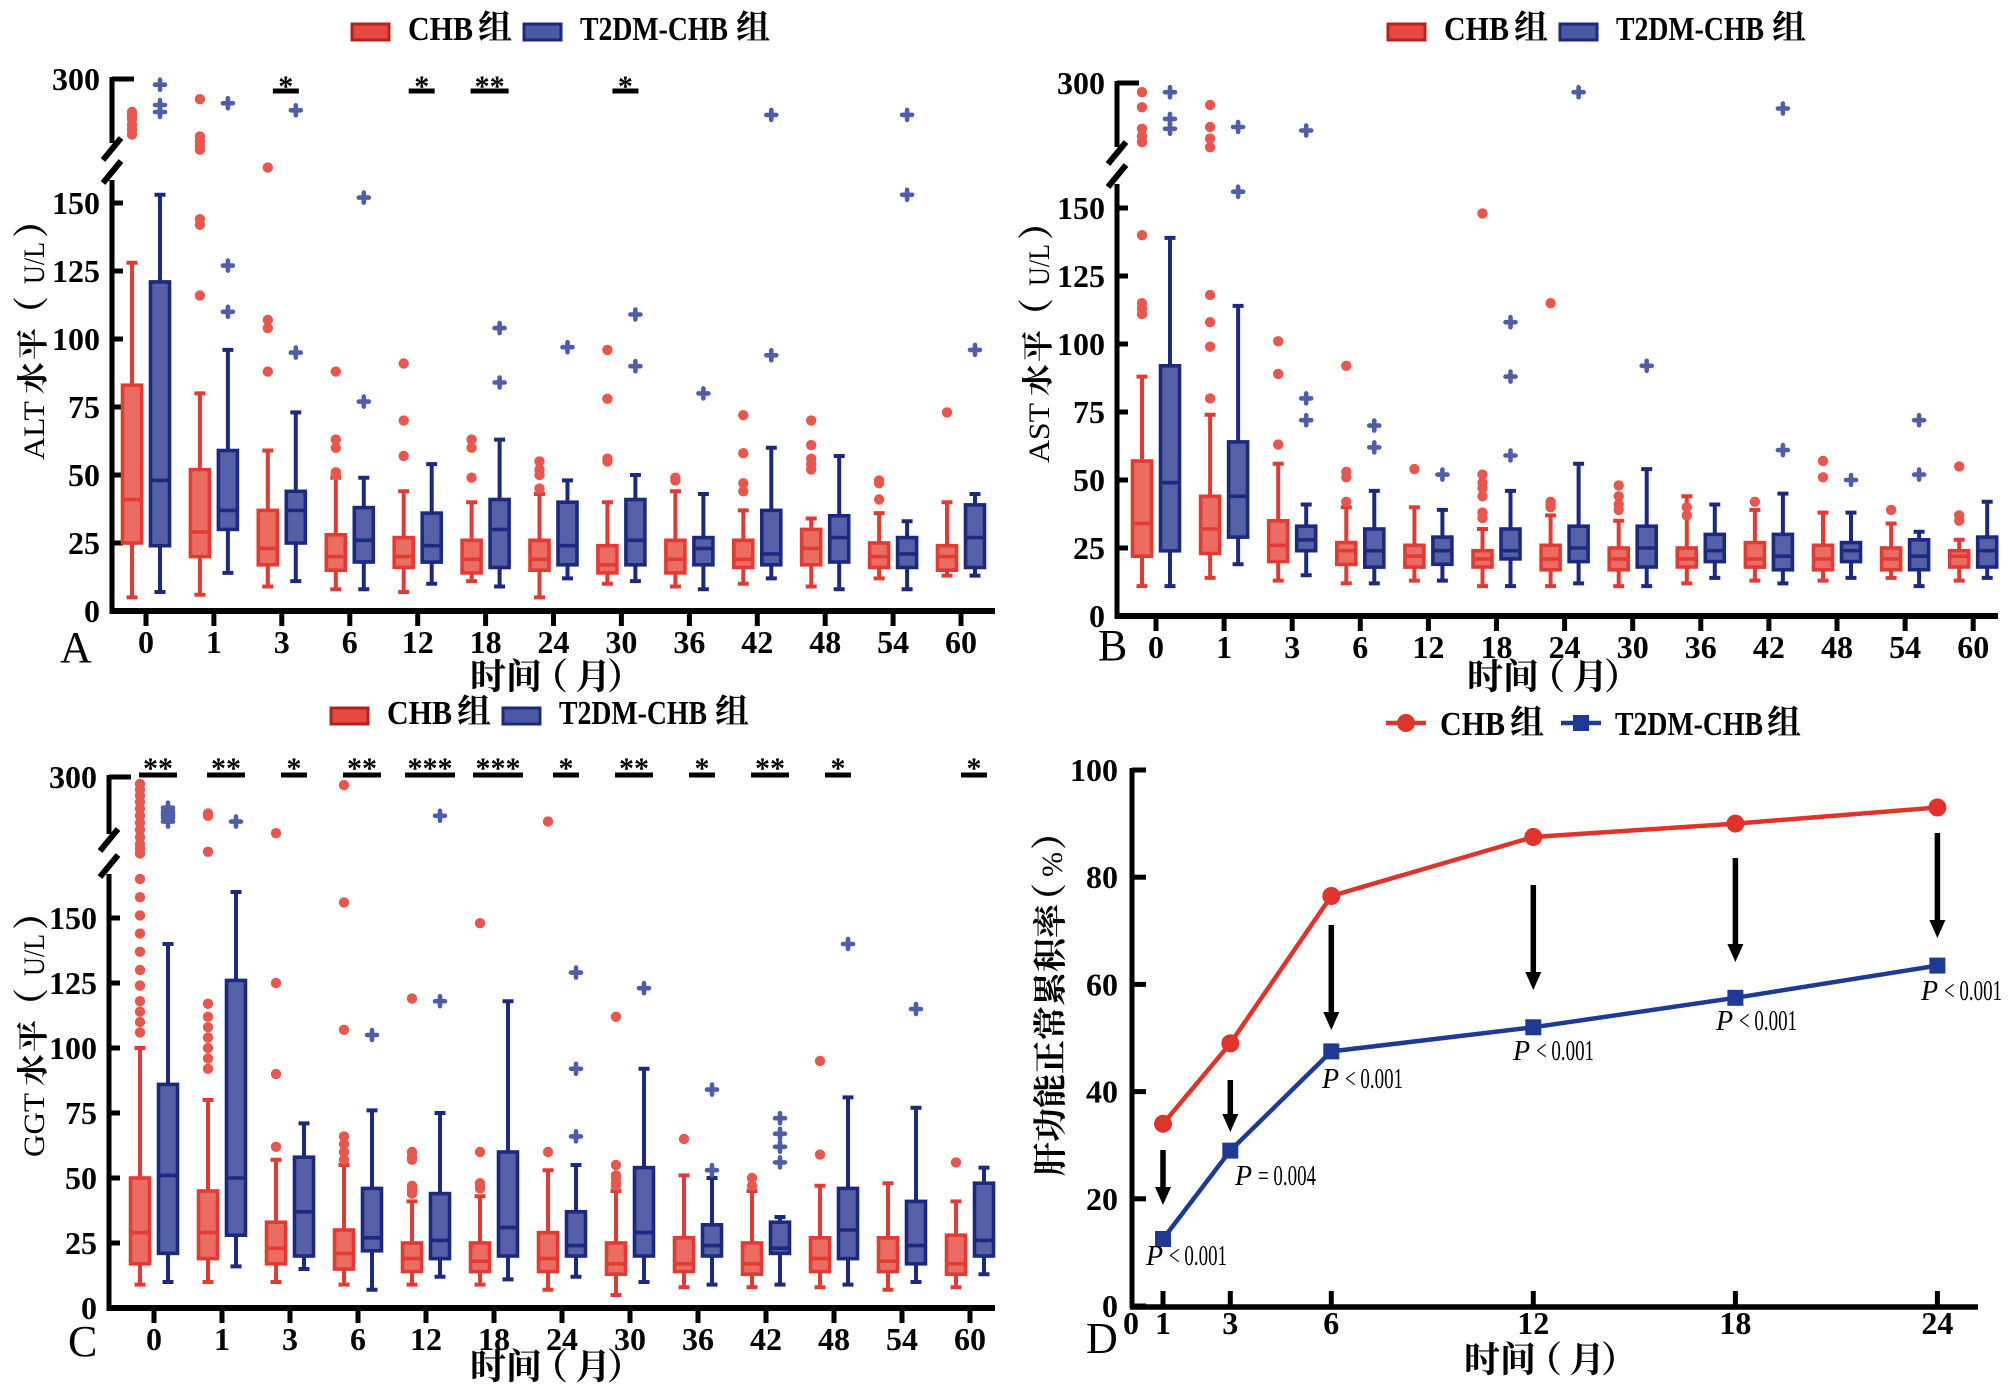  I want to click on svg-text: B, so click(1112, 645).